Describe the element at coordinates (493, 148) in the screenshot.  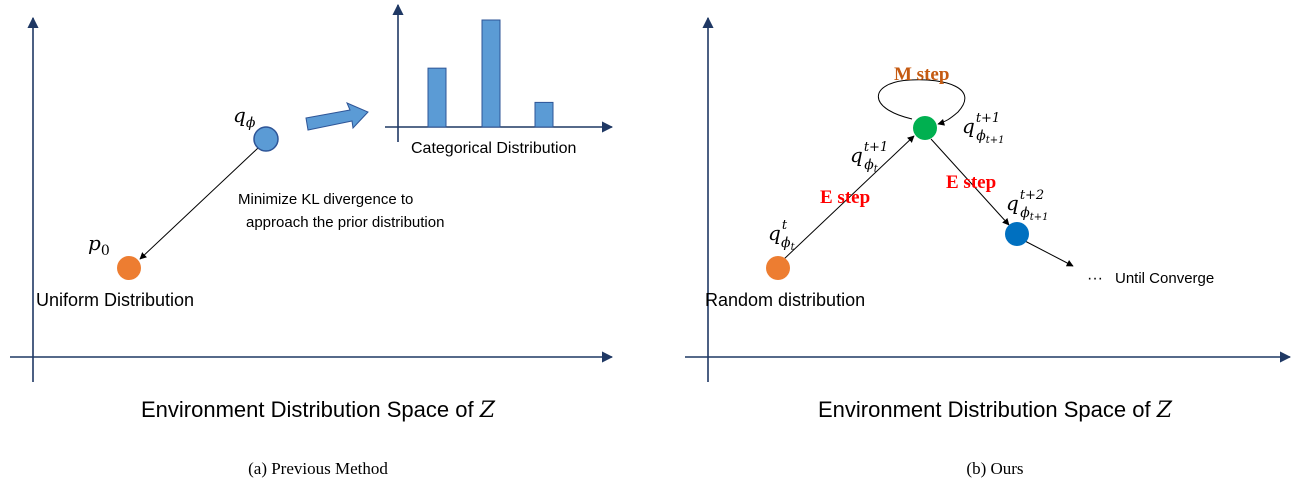
I see `categorical-label: Categorical Distribution` at that location.